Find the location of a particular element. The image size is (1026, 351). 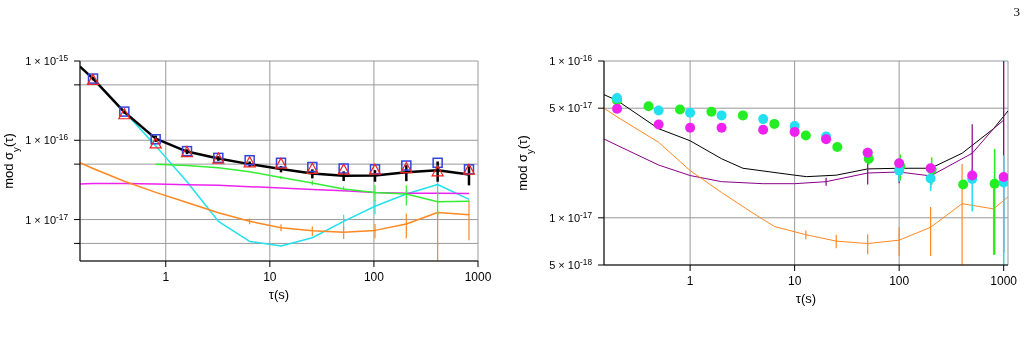

y-tick-label: 5 × 10$^{-17}$ is located at coordinates (571, 107).